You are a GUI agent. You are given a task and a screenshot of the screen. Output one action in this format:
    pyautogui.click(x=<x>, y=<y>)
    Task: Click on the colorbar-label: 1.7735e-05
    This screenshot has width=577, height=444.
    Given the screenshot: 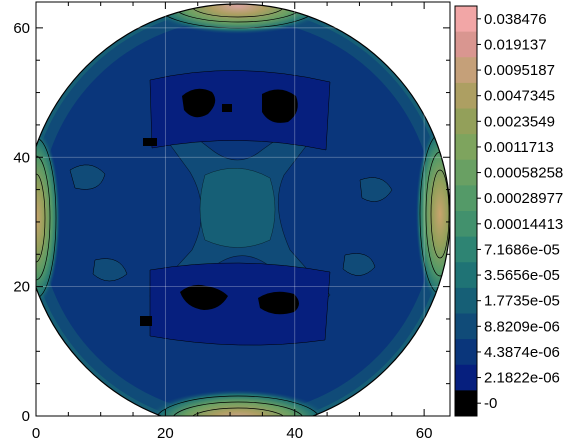 What is the action you would take?
    pyautogui.click(x=522, y=301)
    